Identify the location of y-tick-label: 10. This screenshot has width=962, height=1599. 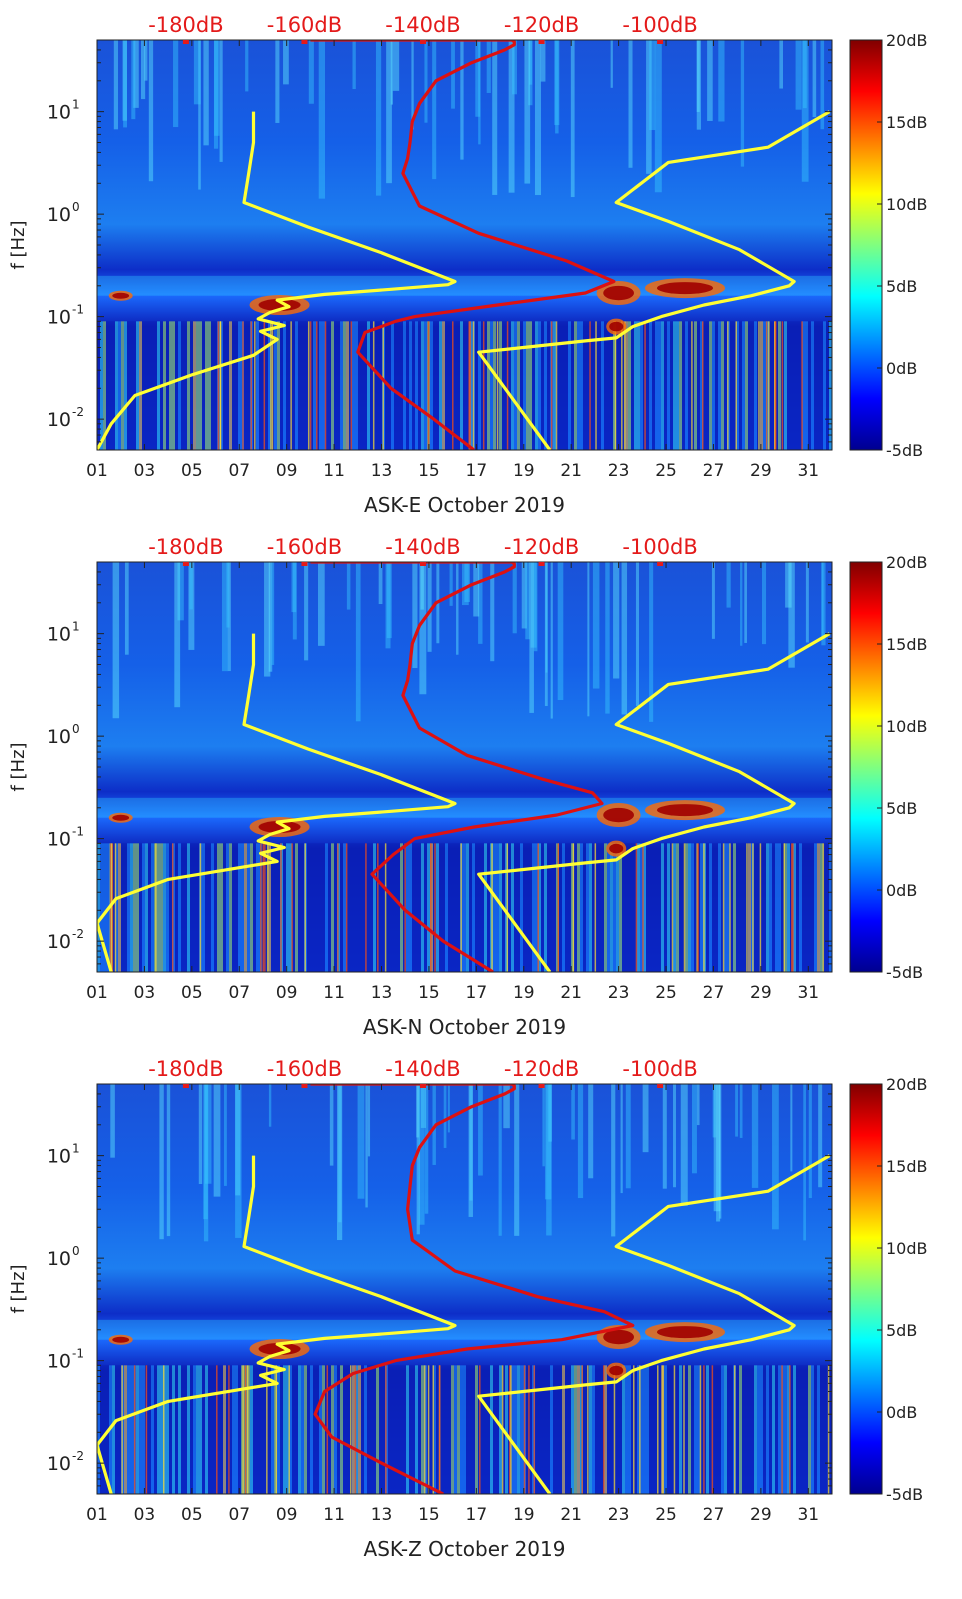
(59, 1464).